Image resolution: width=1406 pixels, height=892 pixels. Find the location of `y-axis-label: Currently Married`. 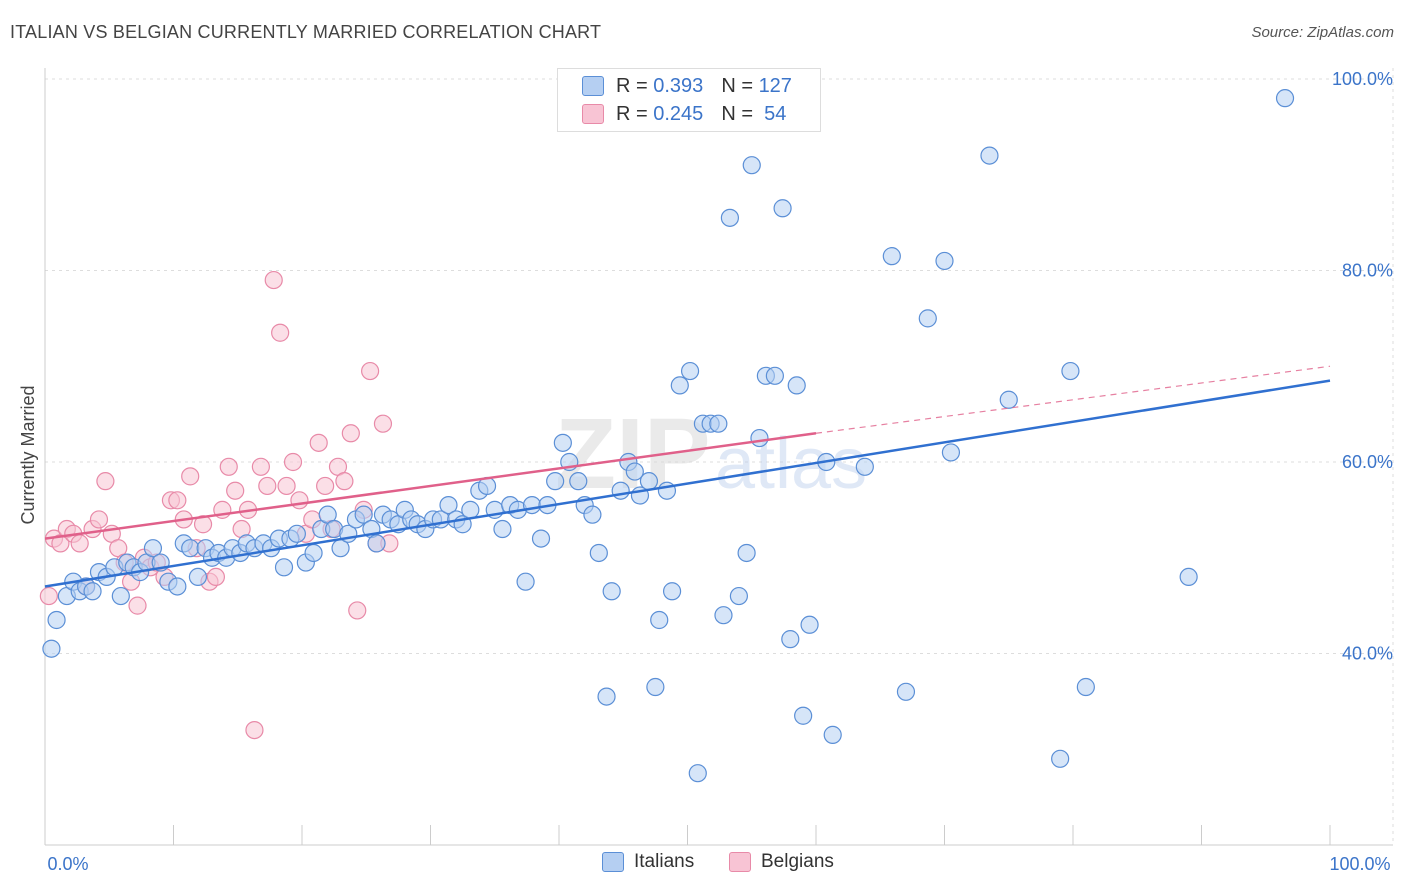

y-axis-label: Currently Married is located at coordinates (28, 454).